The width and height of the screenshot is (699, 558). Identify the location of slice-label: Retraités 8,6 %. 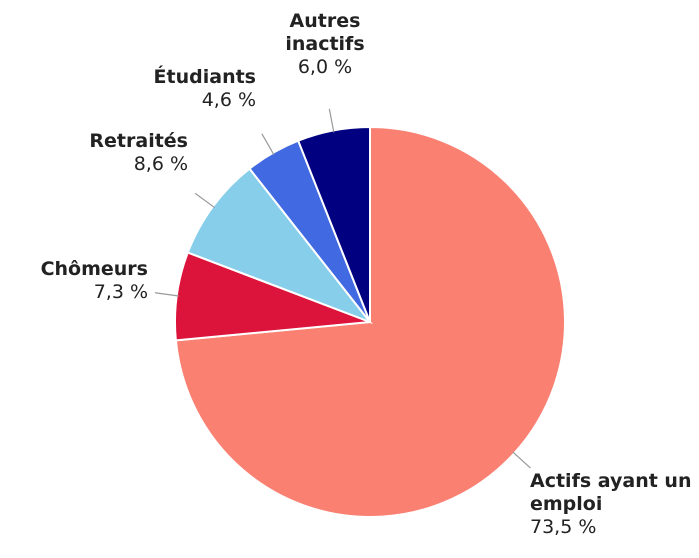
(94, 153).